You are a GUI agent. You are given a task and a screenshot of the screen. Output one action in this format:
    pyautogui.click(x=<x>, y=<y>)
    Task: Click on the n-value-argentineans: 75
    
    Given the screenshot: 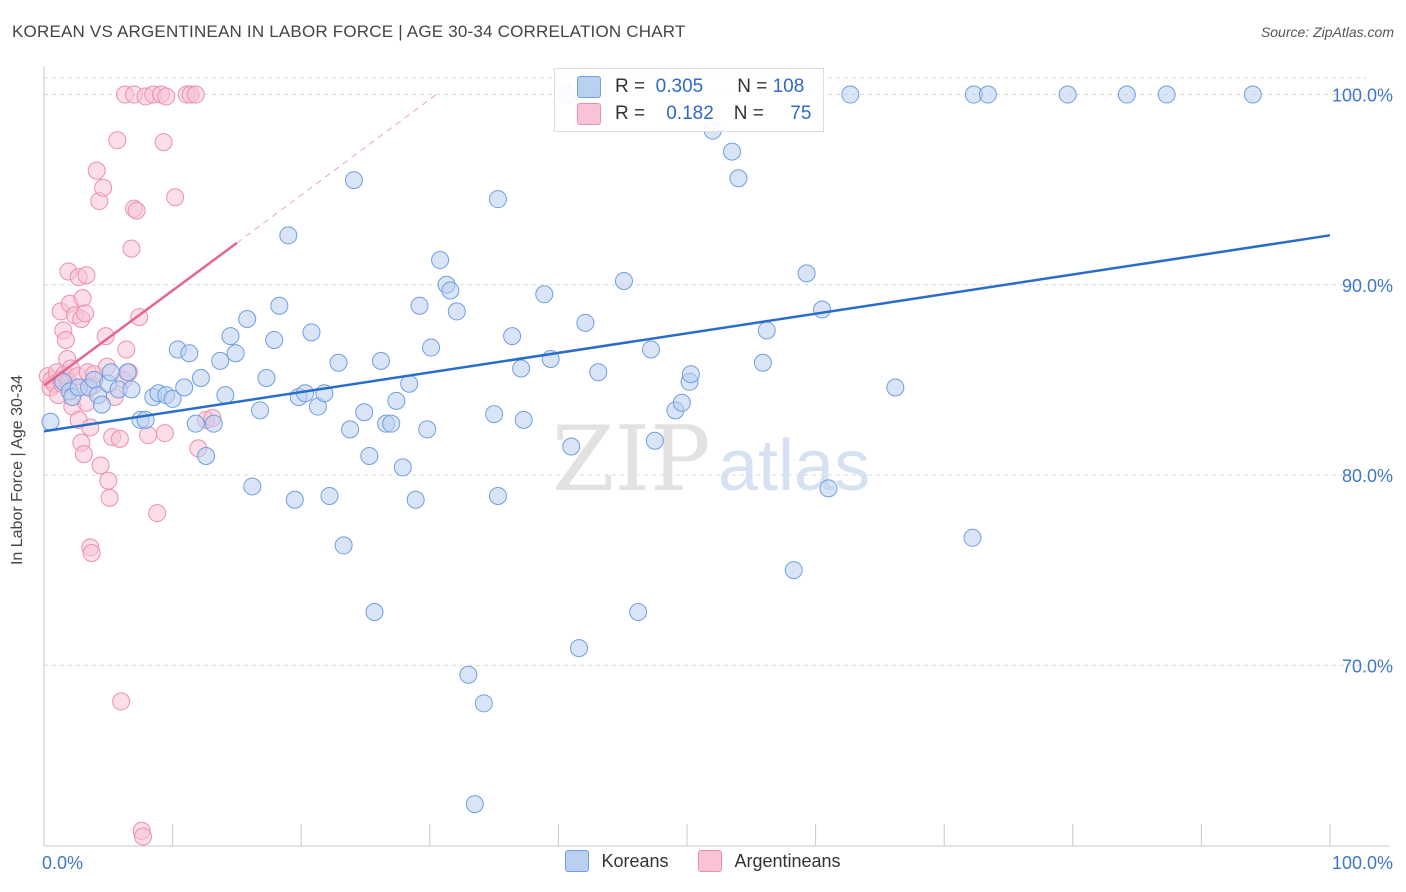 What is the action you would take?
    pyautogui.click(x=801, y=113)
    